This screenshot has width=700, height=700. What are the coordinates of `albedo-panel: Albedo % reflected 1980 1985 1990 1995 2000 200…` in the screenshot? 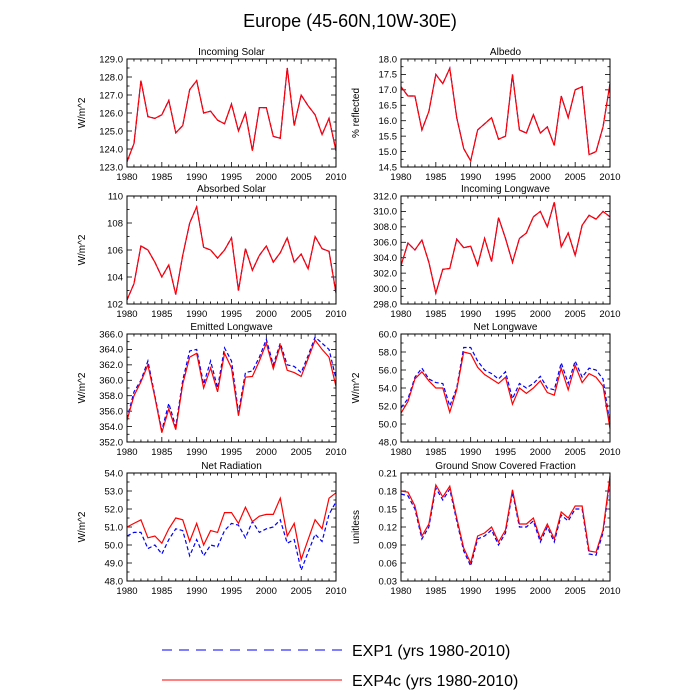 It's located at (486, 115).